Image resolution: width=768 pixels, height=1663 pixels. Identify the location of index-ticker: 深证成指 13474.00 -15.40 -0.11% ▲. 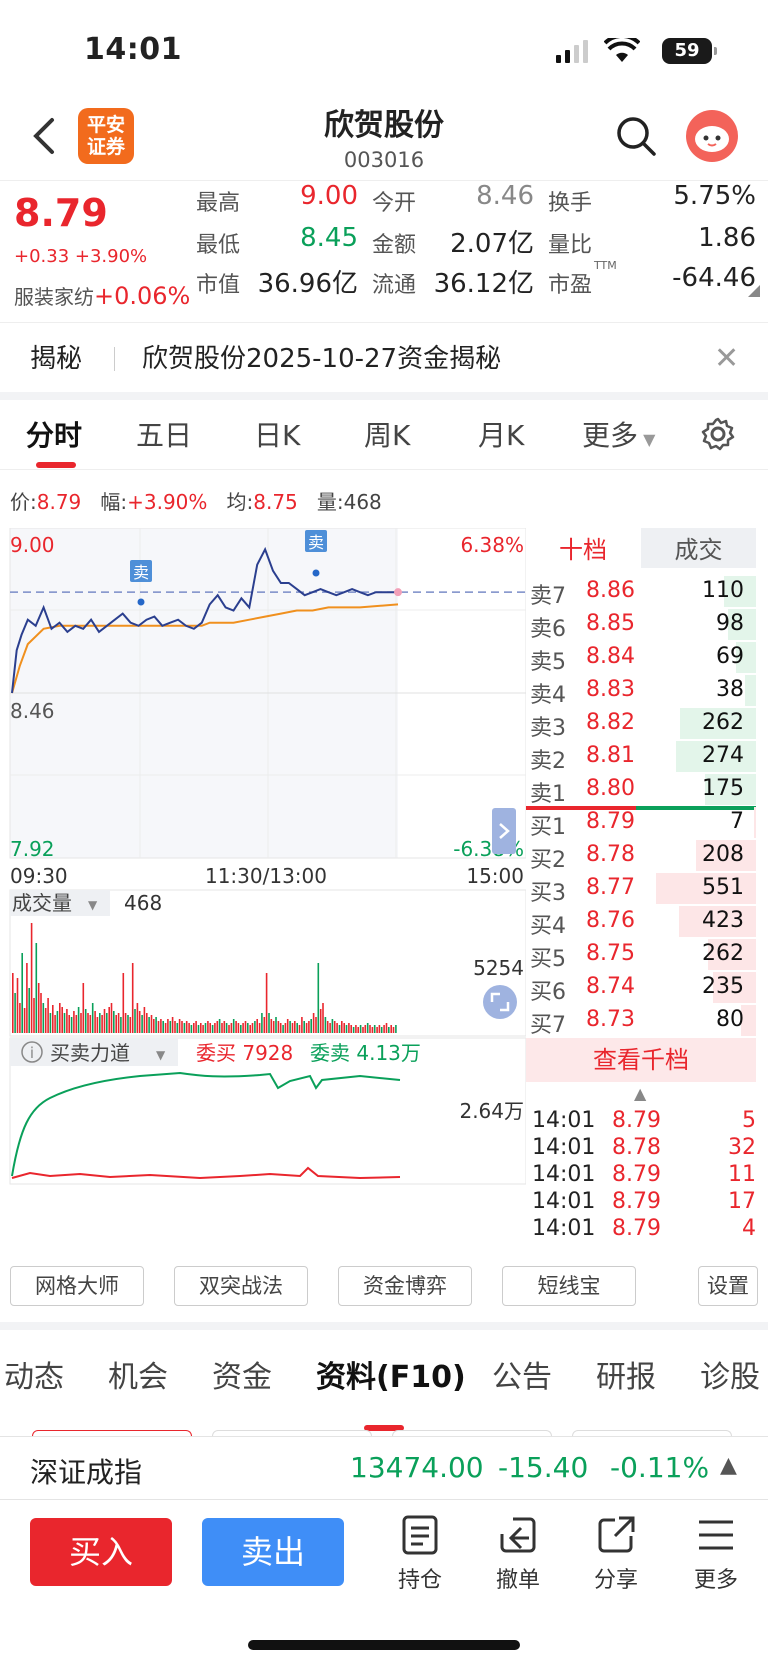
(384, 1468).